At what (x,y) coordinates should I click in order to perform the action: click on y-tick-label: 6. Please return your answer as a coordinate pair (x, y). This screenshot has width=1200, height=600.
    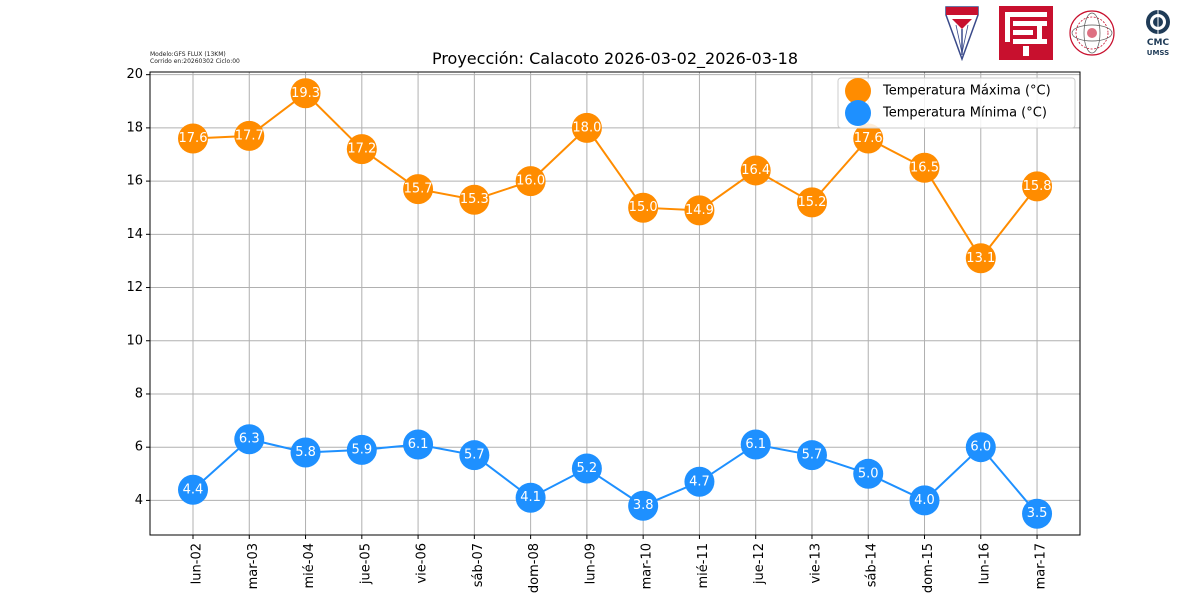
    Looking at the image, I should click on (139, 447).